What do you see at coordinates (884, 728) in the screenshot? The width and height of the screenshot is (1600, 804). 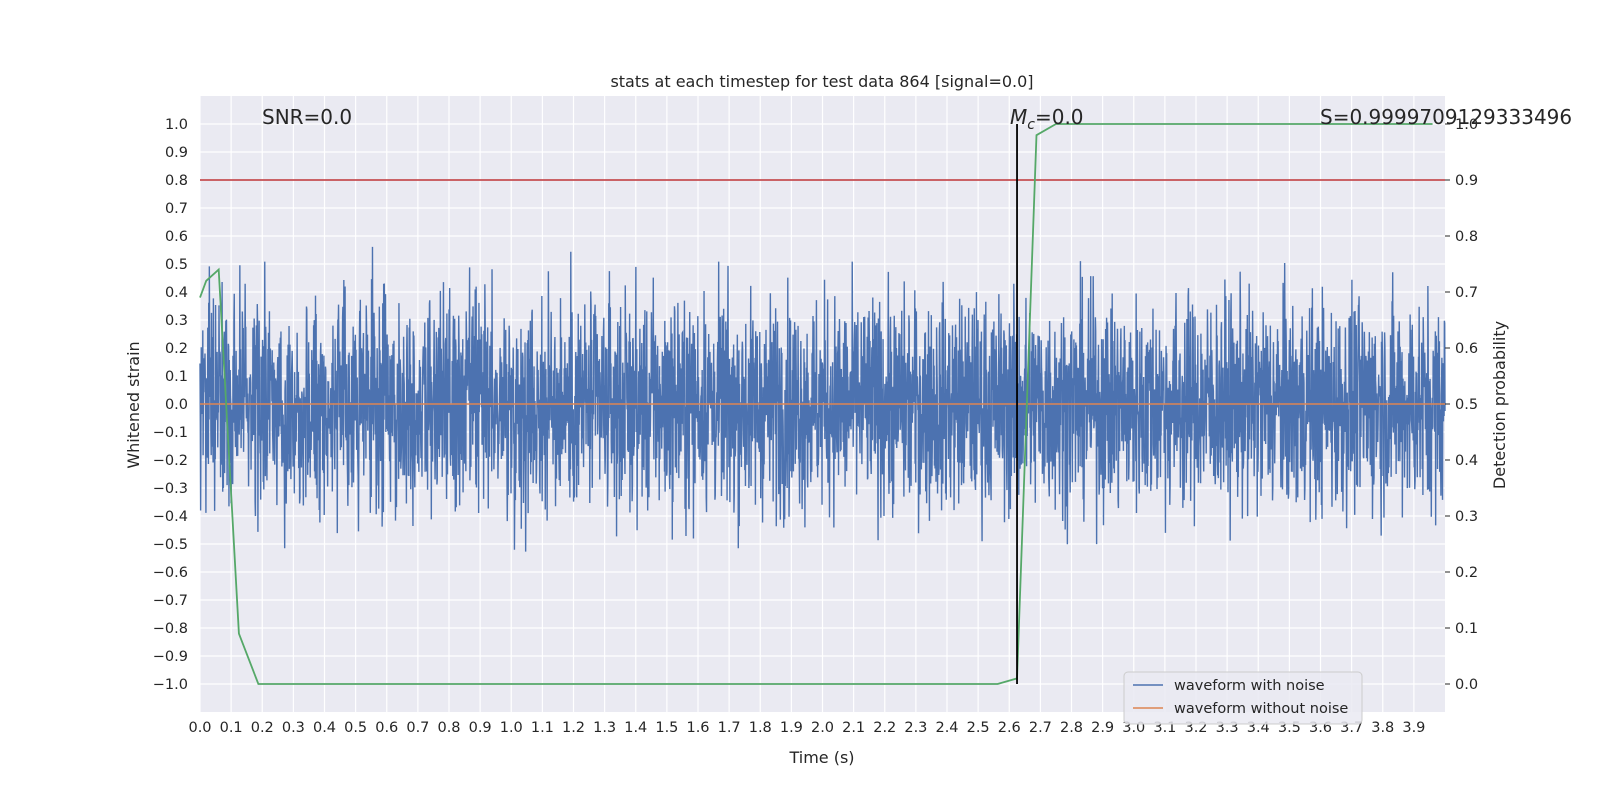 I see `x-tick-label: 2.2` at bounding box center [884, 728].